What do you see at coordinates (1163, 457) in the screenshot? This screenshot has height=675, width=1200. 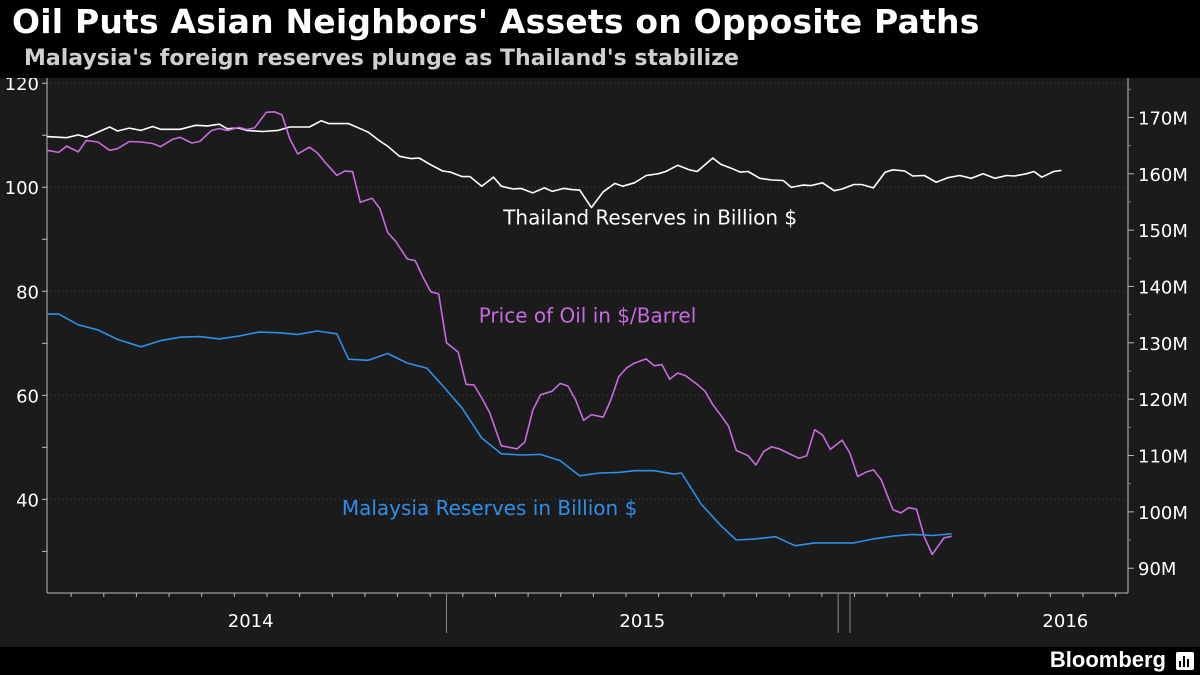 I see `y-right-tick-label: 110M` at bounding box center [1163, 457].